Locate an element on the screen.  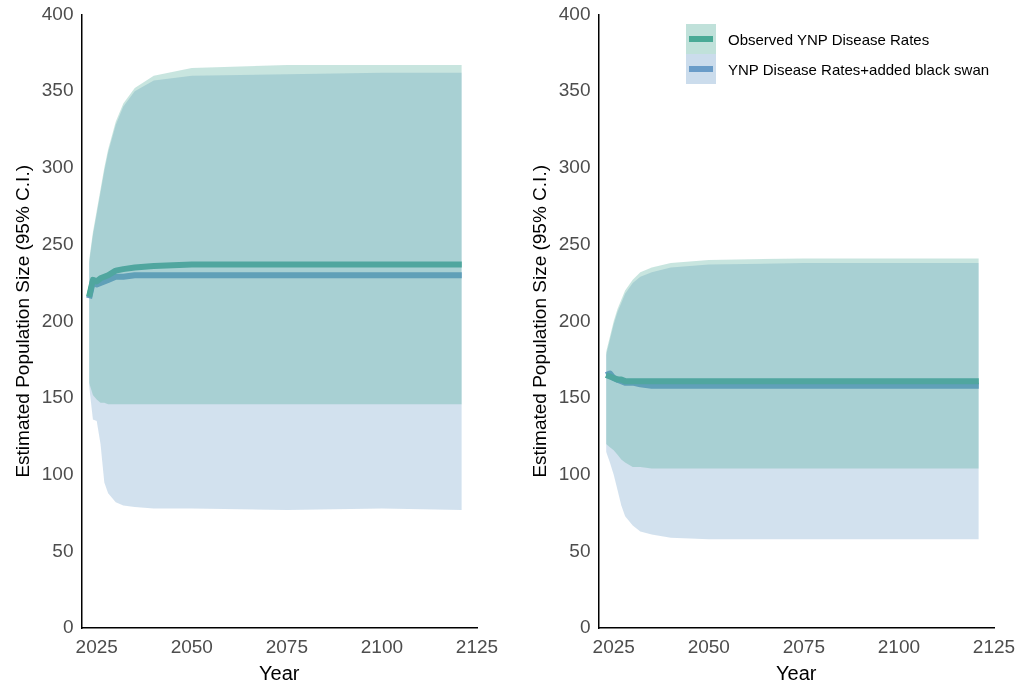
legend-label: Observed YNP Disease Rates is located at coordinates (829, 39).